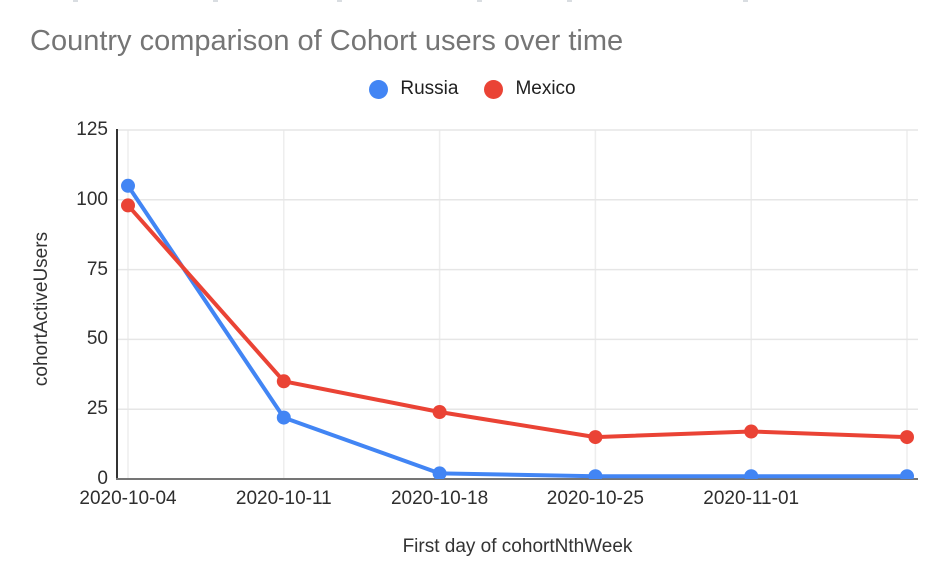  Describe the element at coordinates (429, 88) in the screenshot. I see `legend-label: Russia` at that location.